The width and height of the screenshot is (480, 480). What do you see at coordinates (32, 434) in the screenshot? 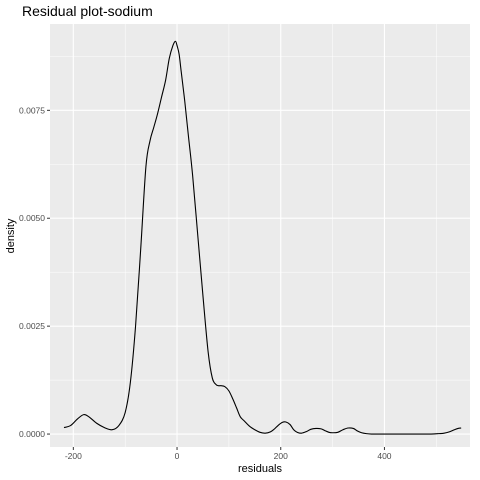
I see `y-tick-label: 0.0000` at bounding box center [32, 434].